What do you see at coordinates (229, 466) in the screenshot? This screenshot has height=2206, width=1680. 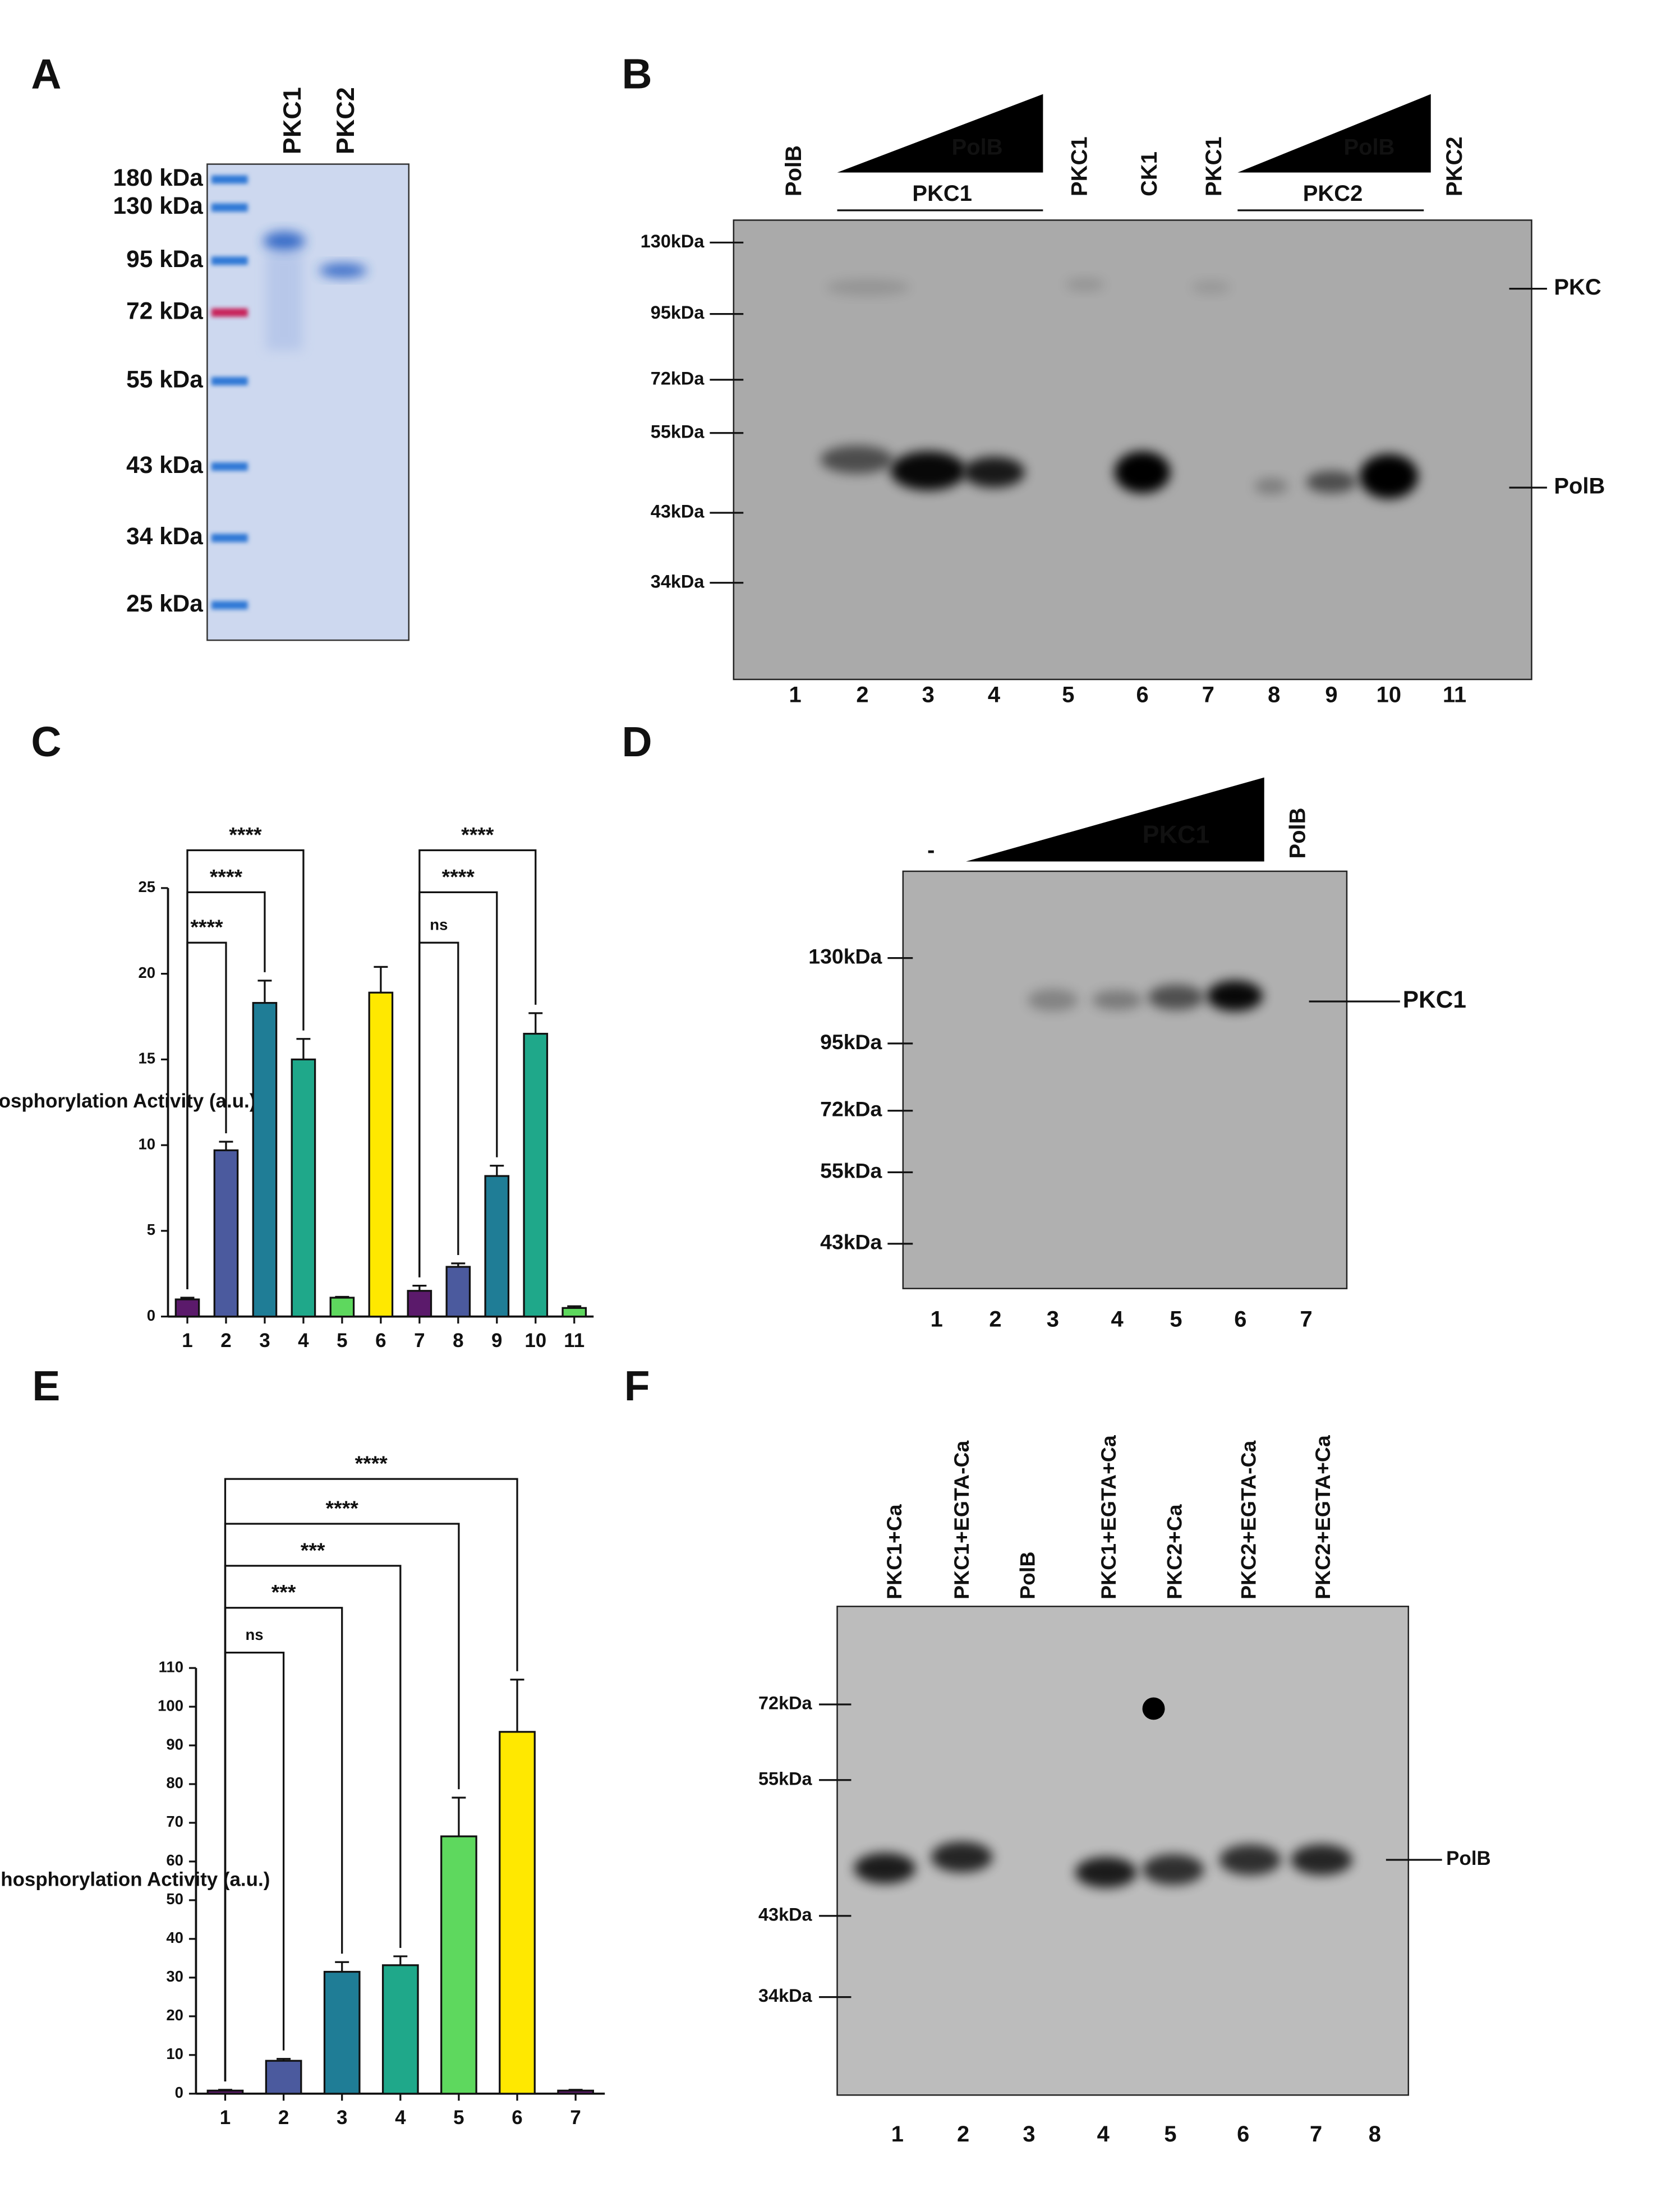 I see `marker-band` at bounding box center [229, 466].